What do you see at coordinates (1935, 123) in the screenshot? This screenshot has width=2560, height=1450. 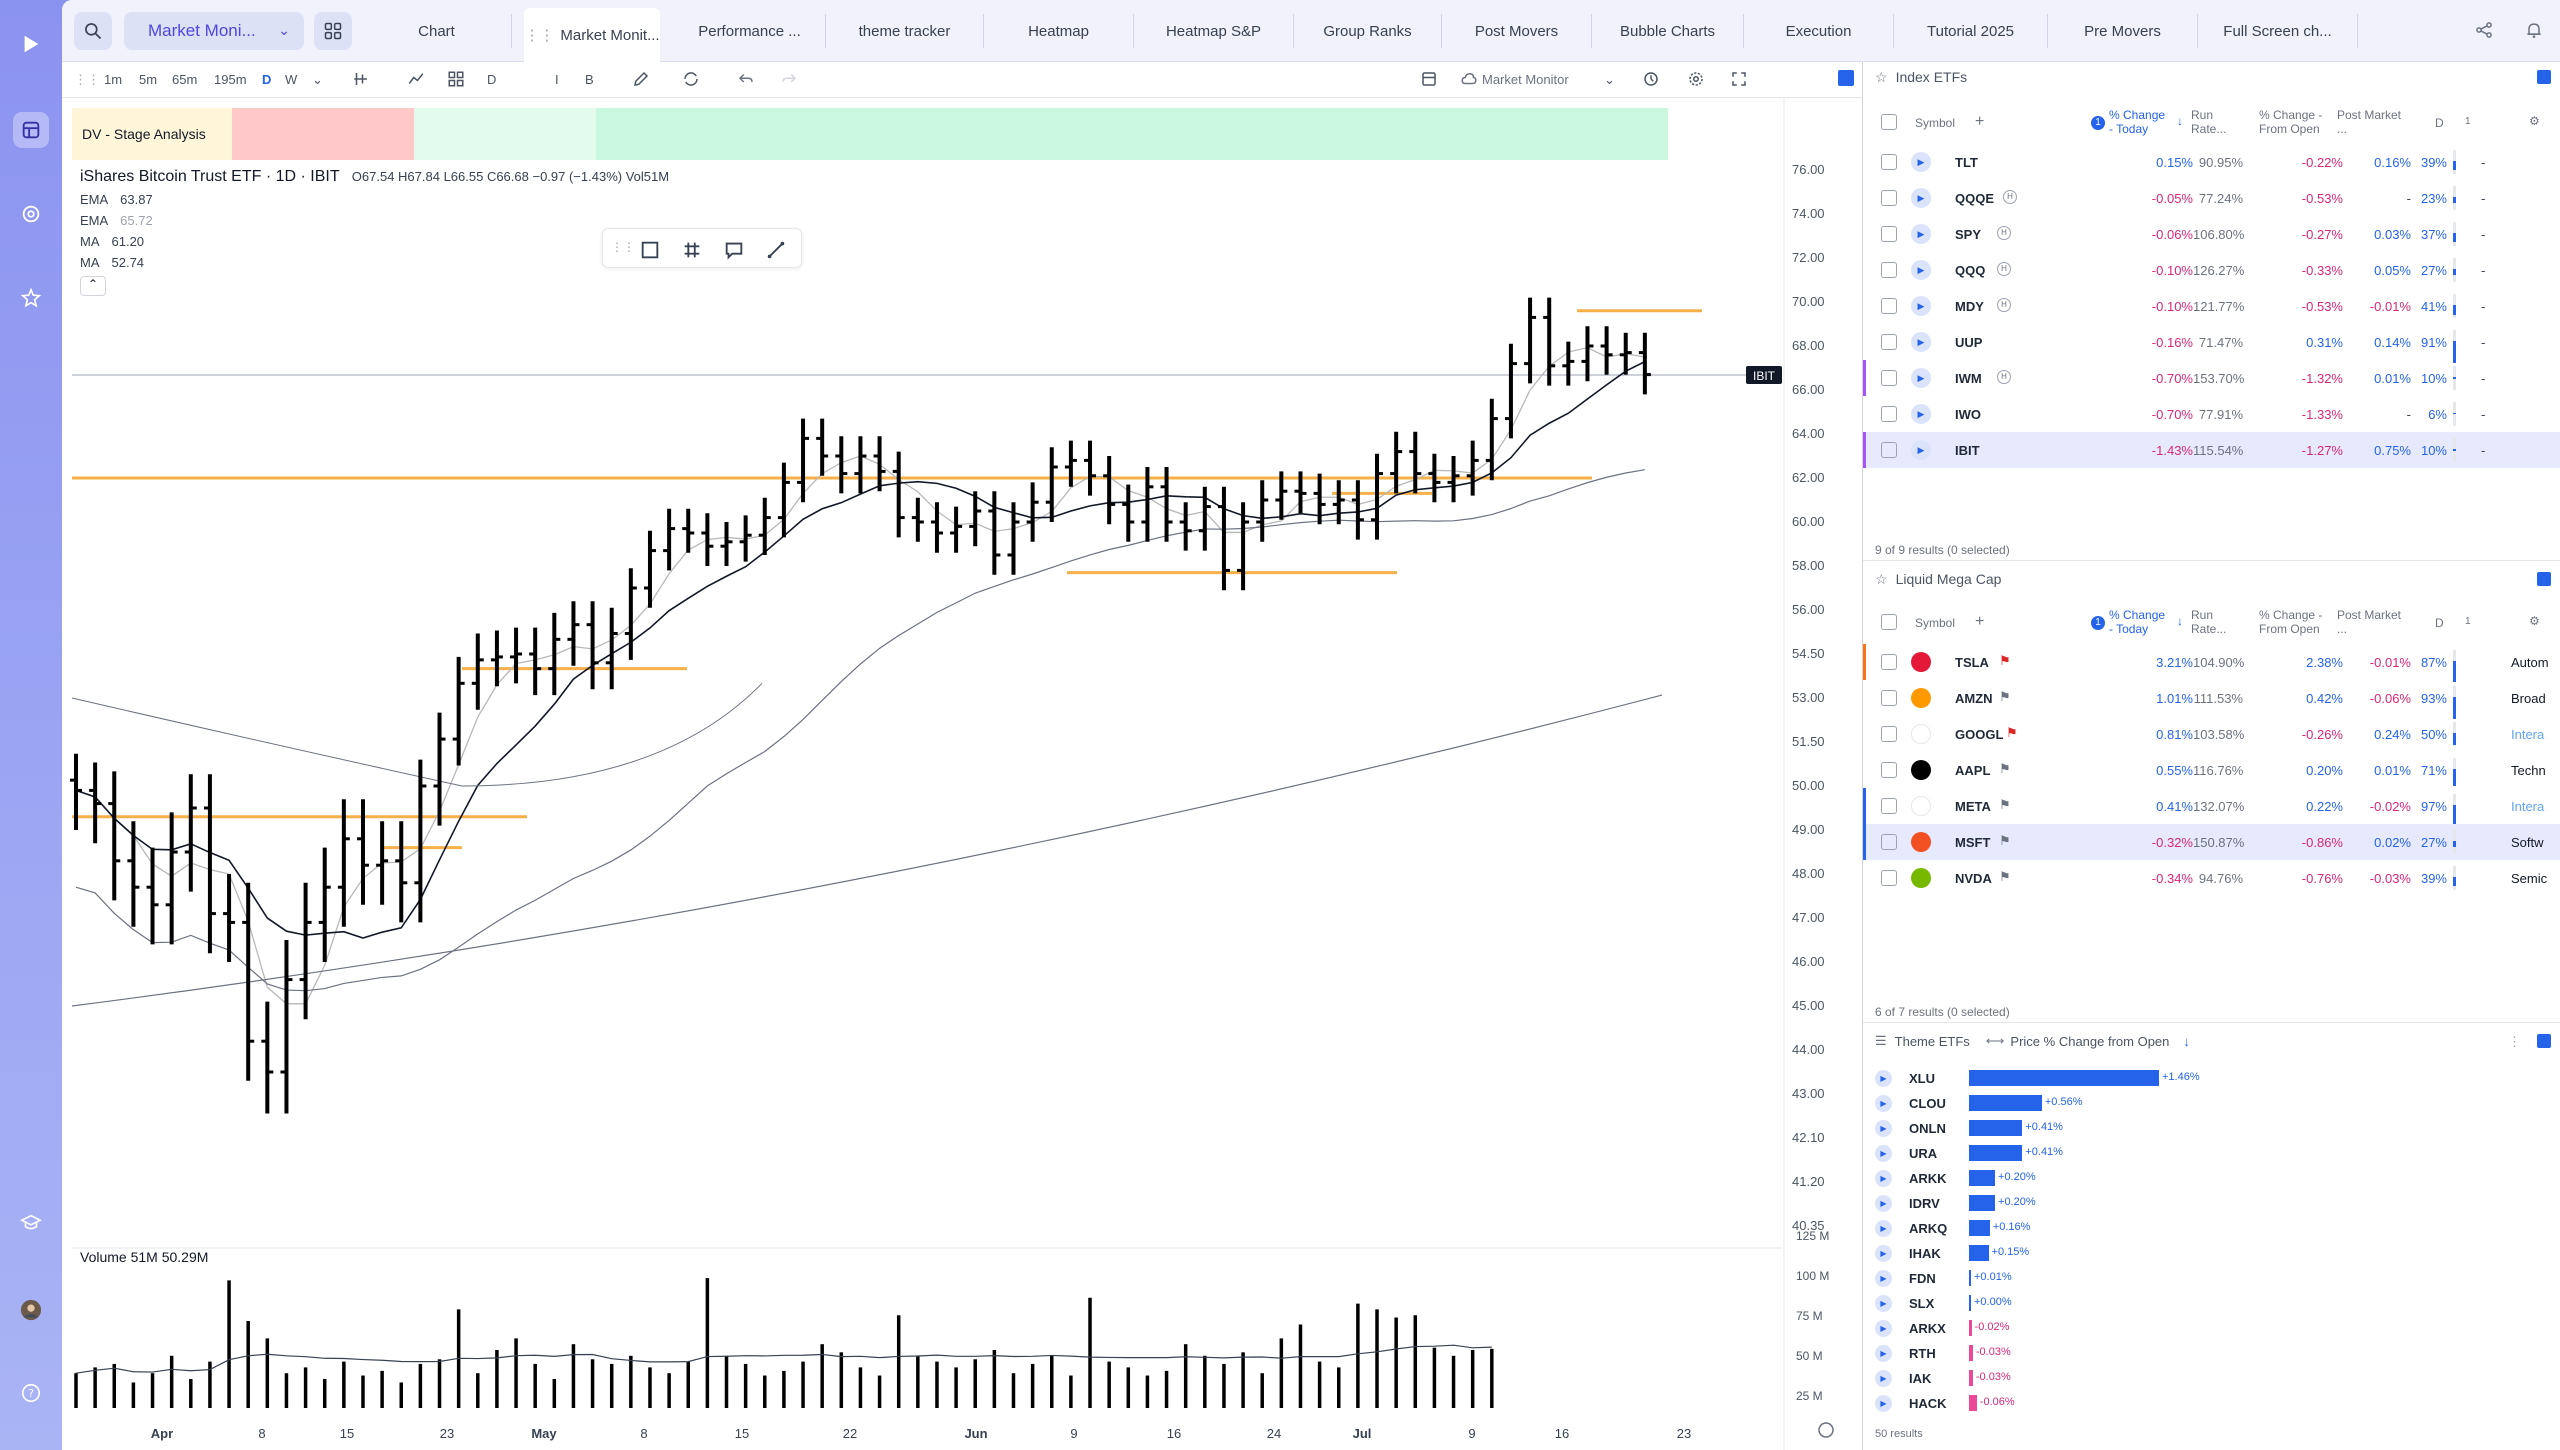 I see `col-symbol: Symbol` at bounding box center [1935, 123].